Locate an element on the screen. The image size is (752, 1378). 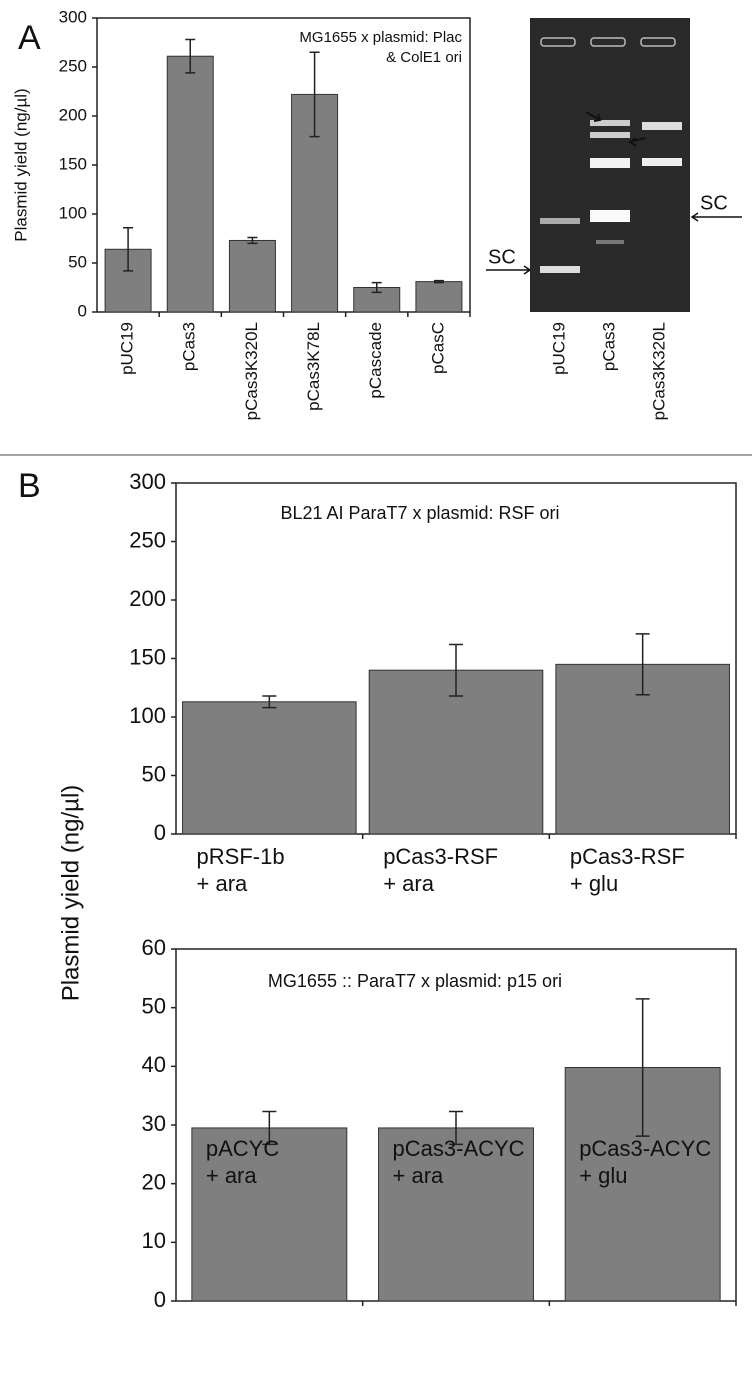
chart-title: & ColE1 ori is located at coordinates (424, 57).